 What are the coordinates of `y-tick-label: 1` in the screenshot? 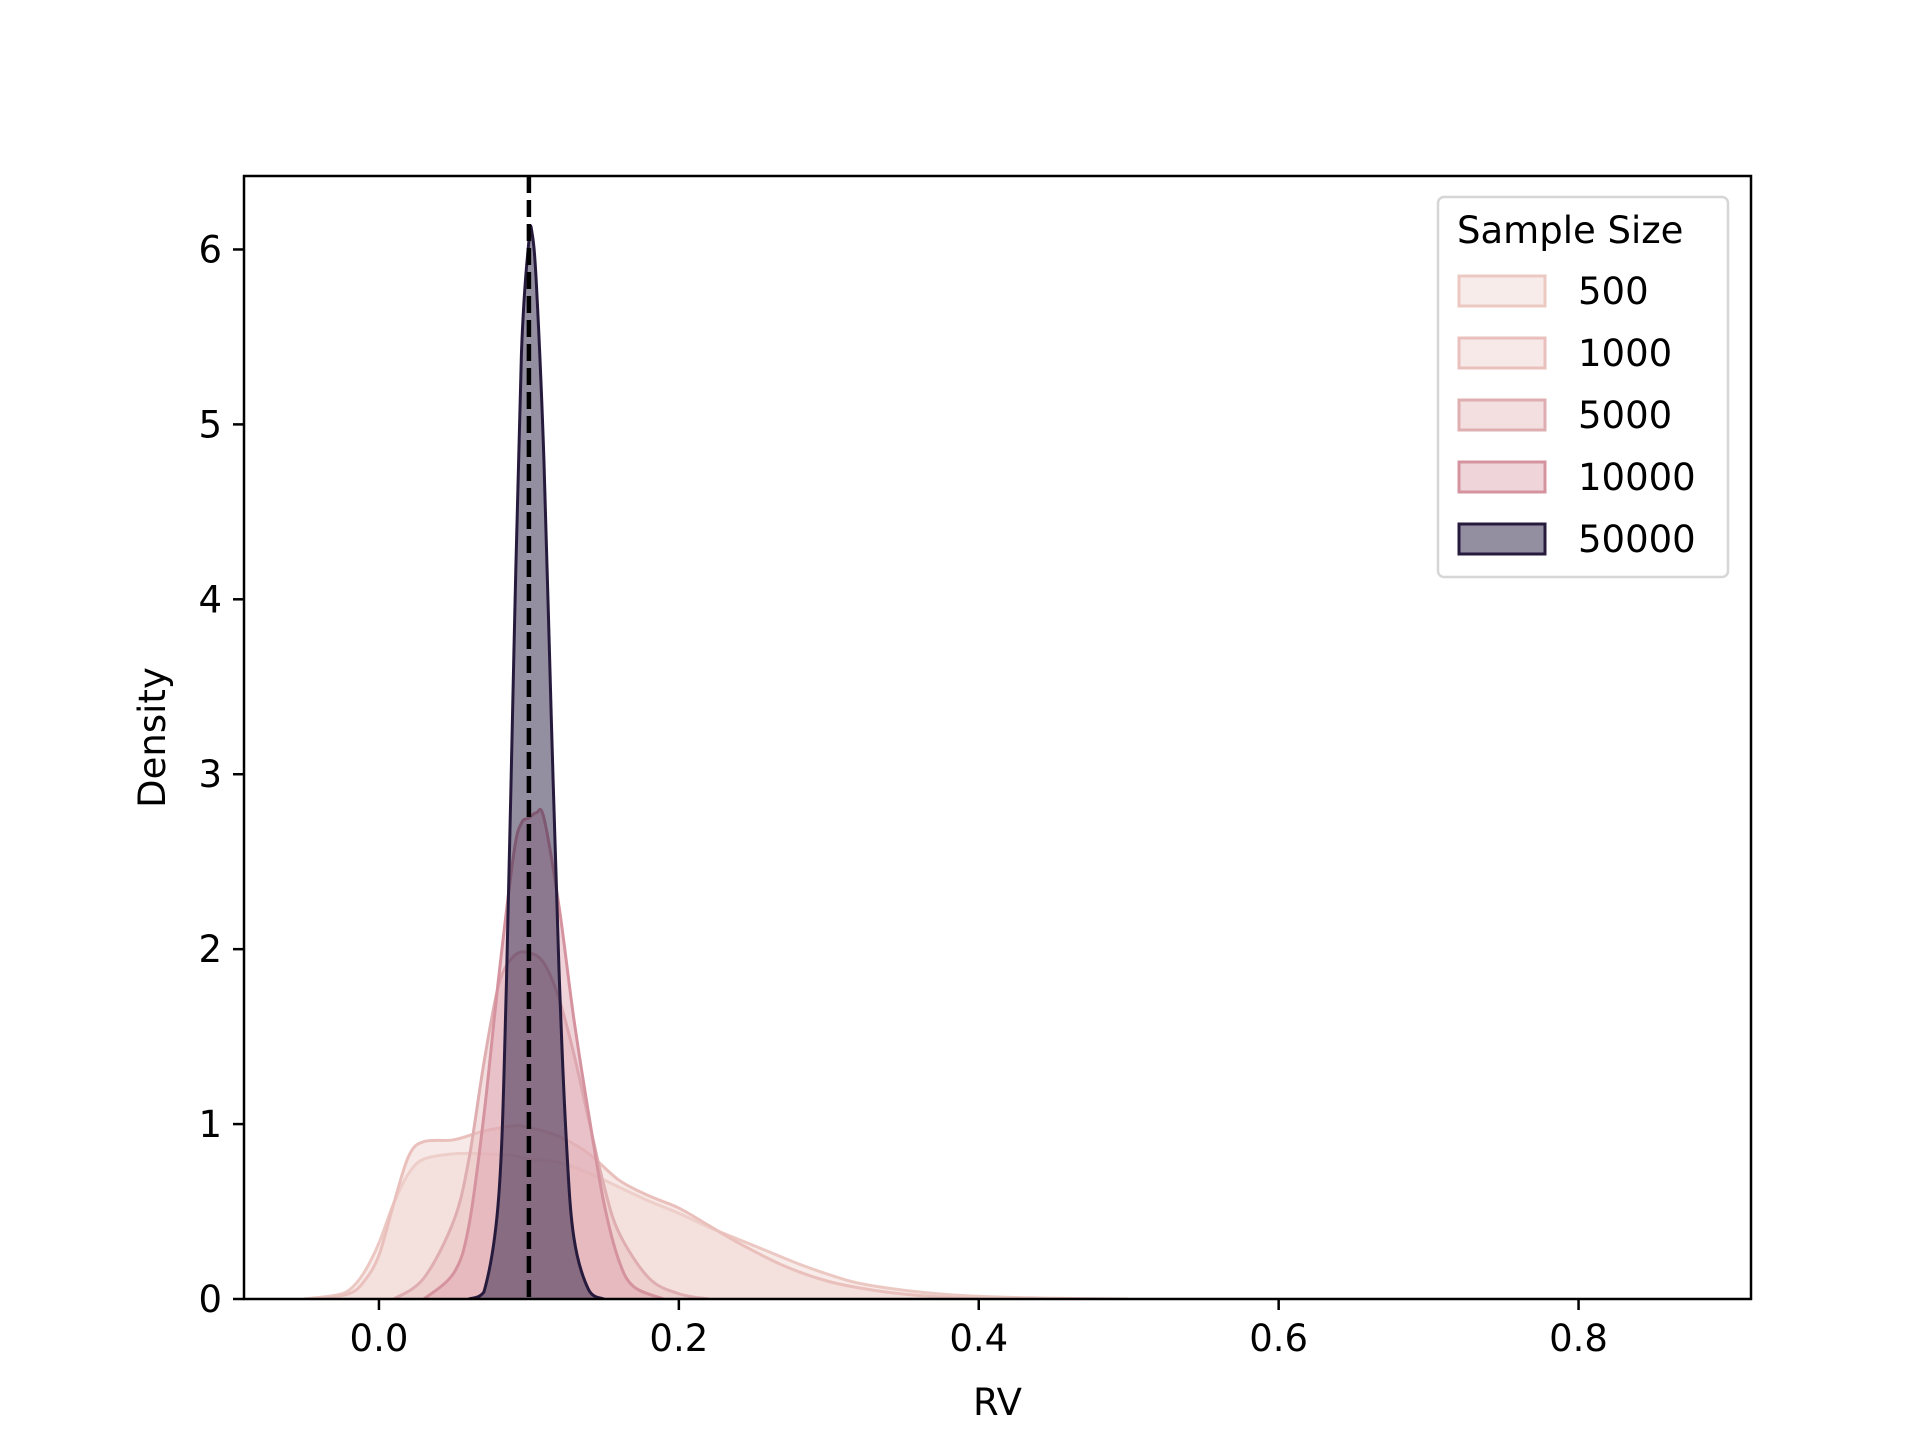 It's located at (210, 1124).